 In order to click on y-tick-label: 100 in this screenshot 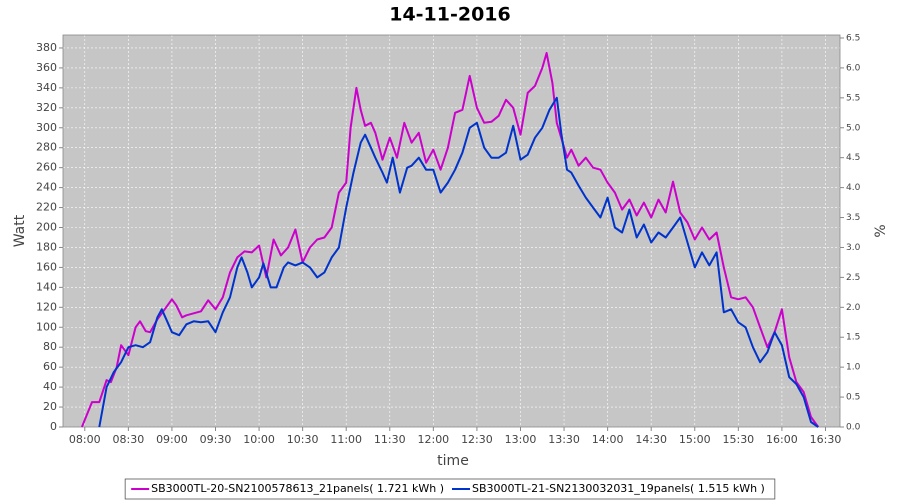, I will do `click(46, 326)`.